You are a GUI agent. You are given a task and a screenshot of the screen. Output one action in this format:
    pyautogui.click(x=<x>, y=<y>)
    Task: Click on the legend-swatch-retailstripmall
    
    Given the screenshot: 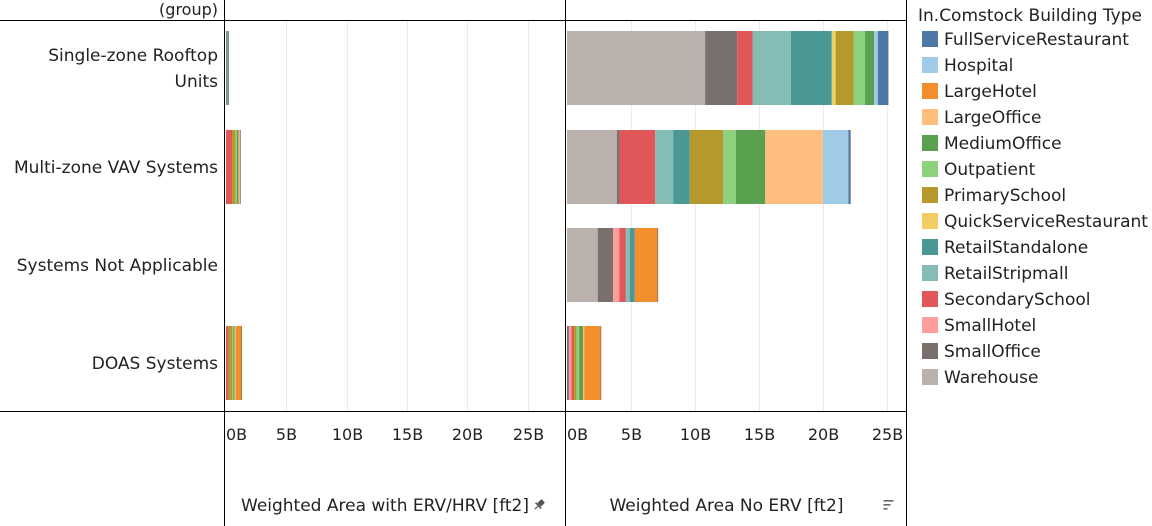 What is the action you would take?
    pyautogui.click(x=930, y=273)
    